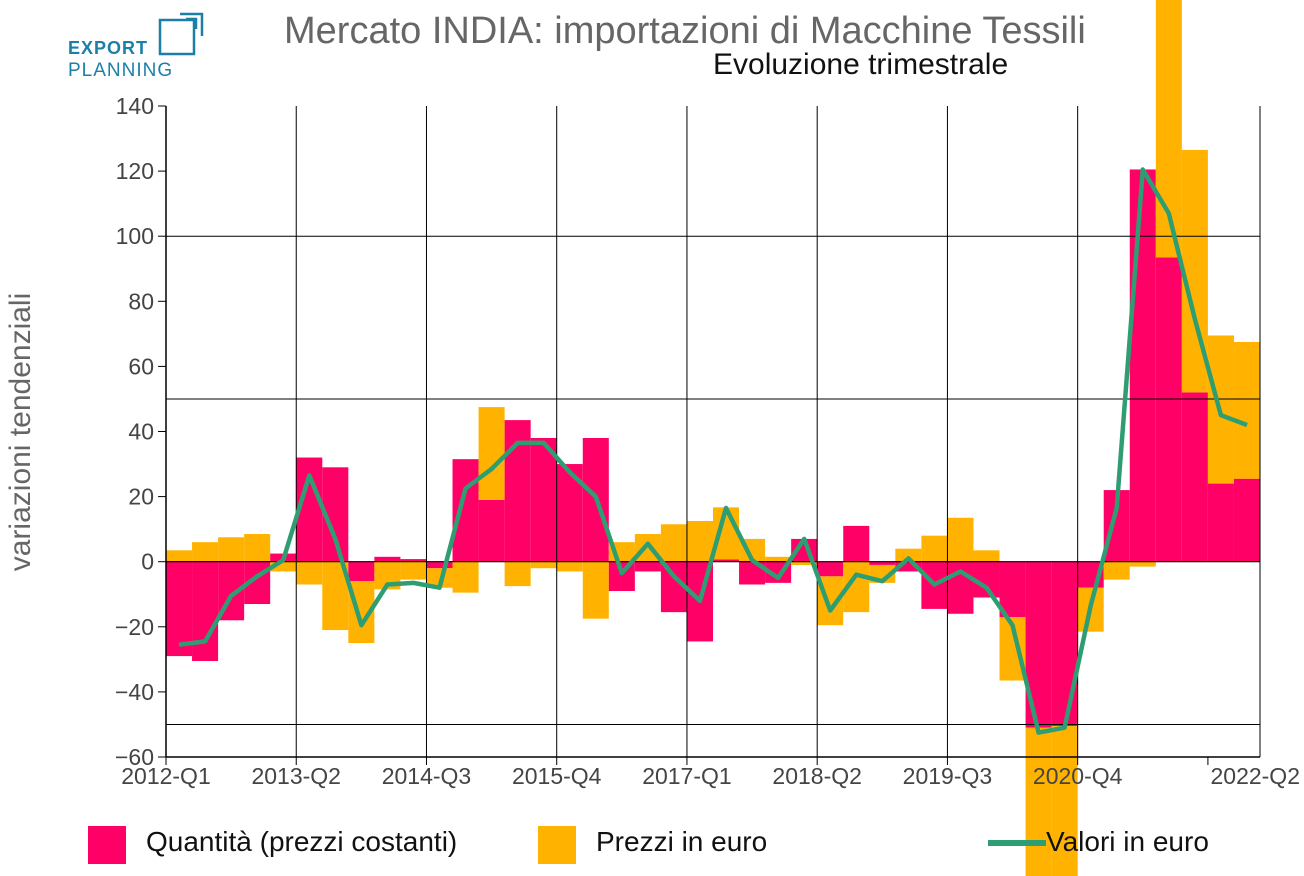 The width and height of the screenshot is (1304, 876). I want to click on y-axis-label: variazioni tendenziali, so click(20, 432).